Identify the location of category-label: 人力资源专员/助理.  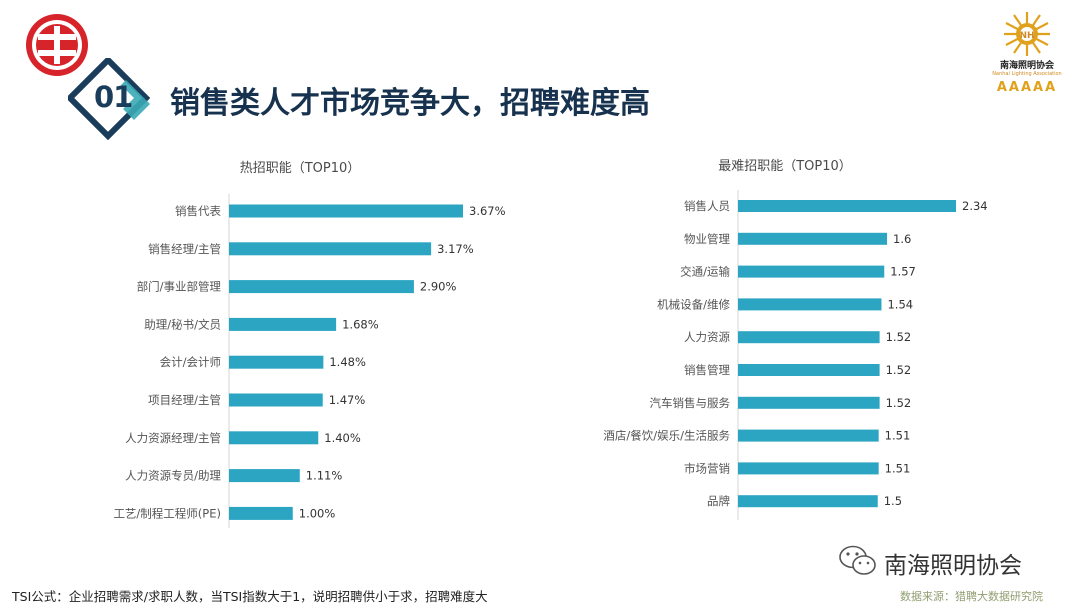
(173, 476).